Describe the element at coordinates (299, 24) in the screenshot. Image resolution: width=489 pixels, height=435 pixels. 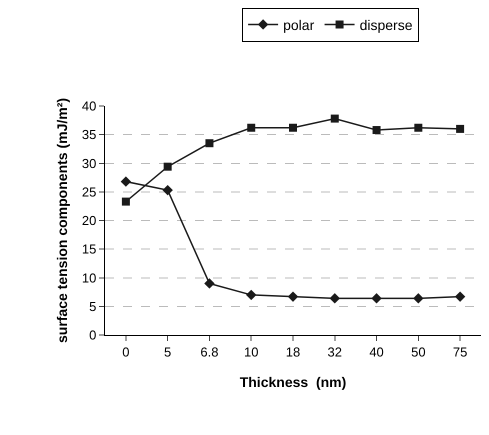
I see `legend-label: polar` at that location.